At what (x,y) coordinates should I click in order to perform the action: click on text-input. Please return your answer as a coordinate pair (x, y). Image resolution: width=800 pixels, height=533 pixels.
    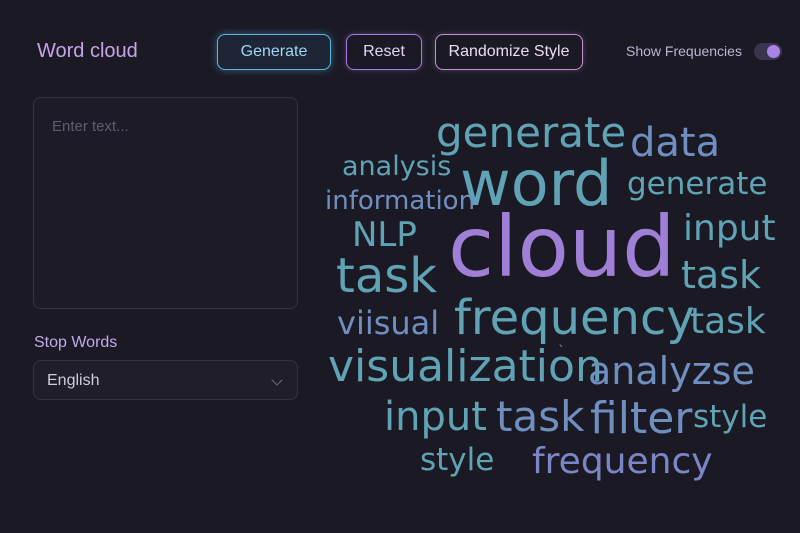
    Looking at the image, I should click on (165, 203).